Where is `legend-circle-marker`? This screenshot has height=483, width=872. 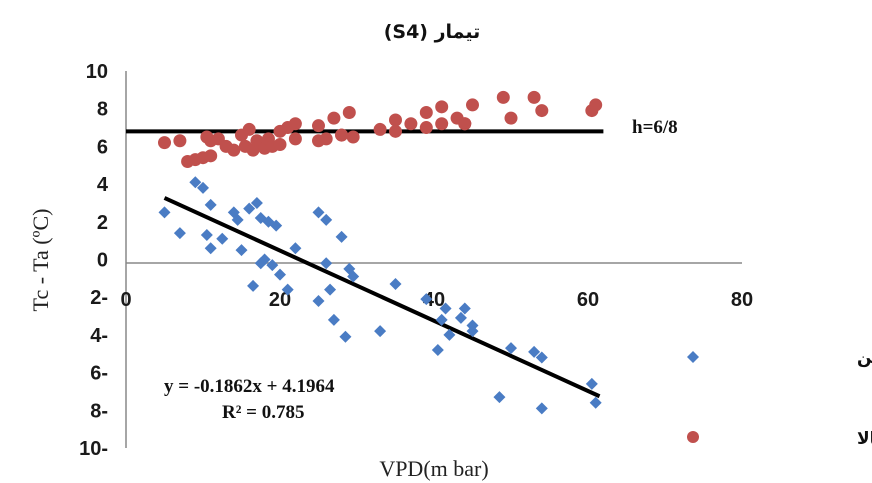 legend-circle-marker is located at coordinates (693, 437).